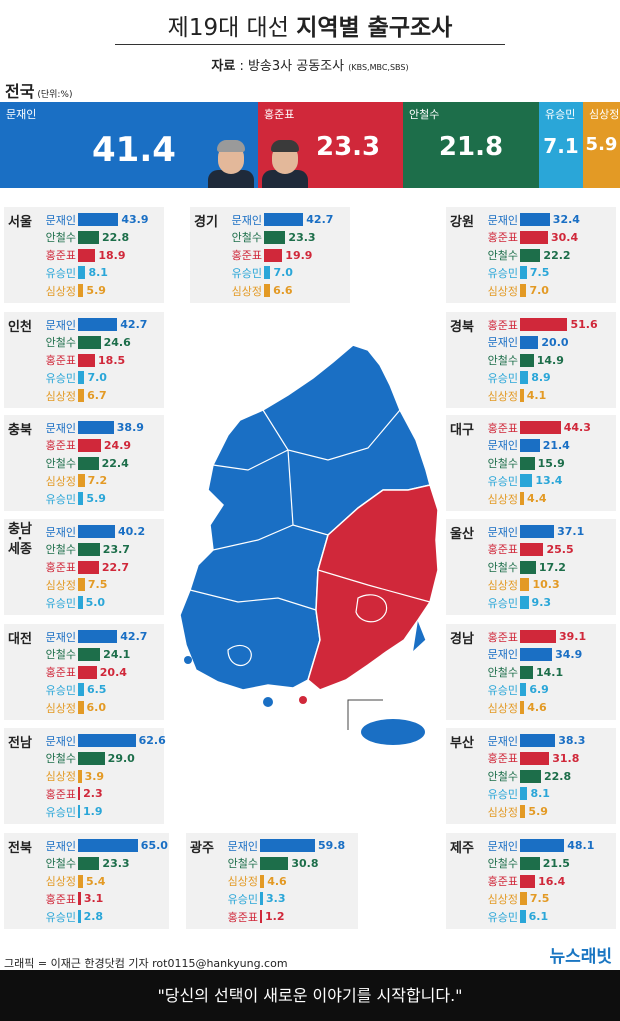 This screenshot has height=1021, width=620. I want to click on region-row: 홍준표 16.4, so click(522, 881).